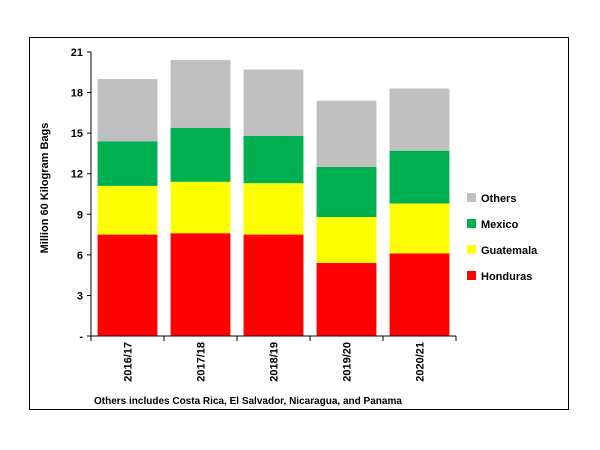  I want to click on y-tick-label: 15, so click(77, 134).